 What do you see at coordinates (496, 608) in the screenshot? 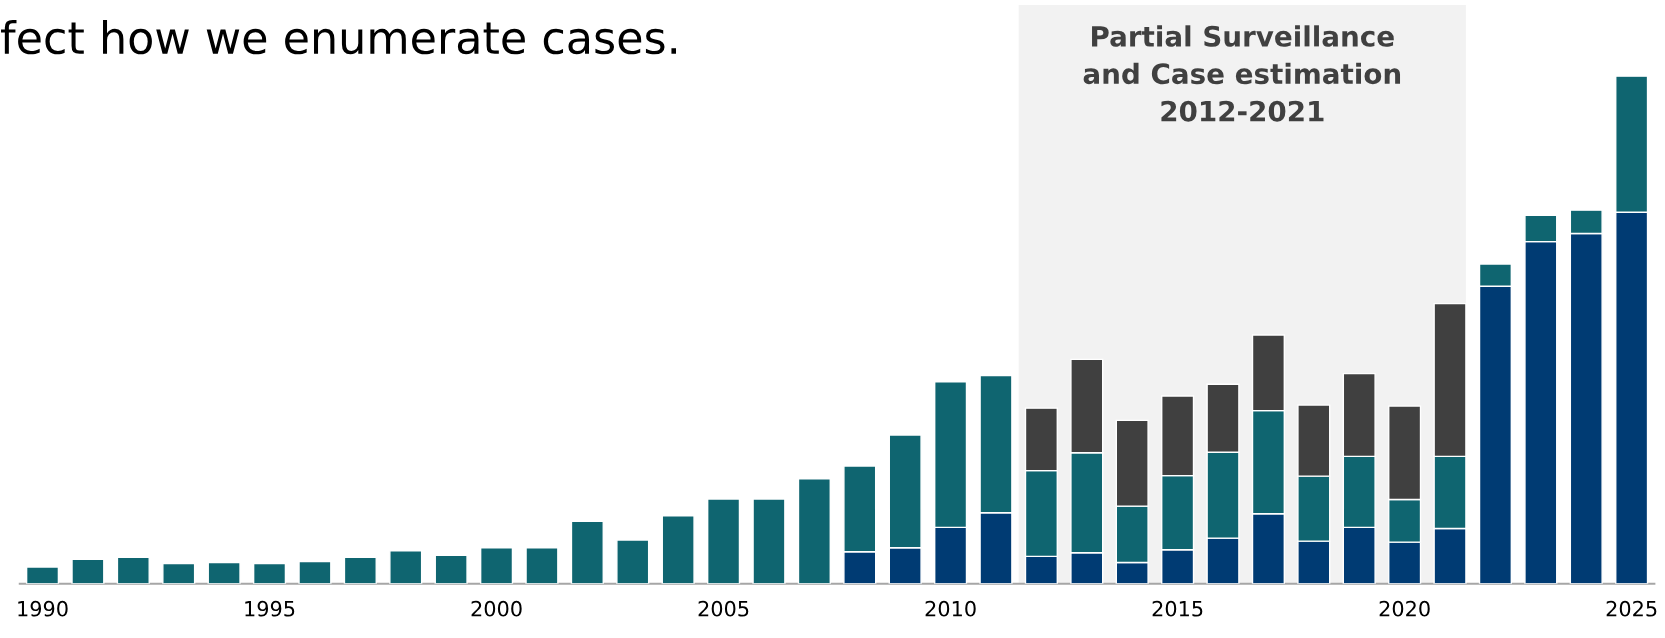
I see `x-tick-label: 2000` at bounding box center [496, 608].